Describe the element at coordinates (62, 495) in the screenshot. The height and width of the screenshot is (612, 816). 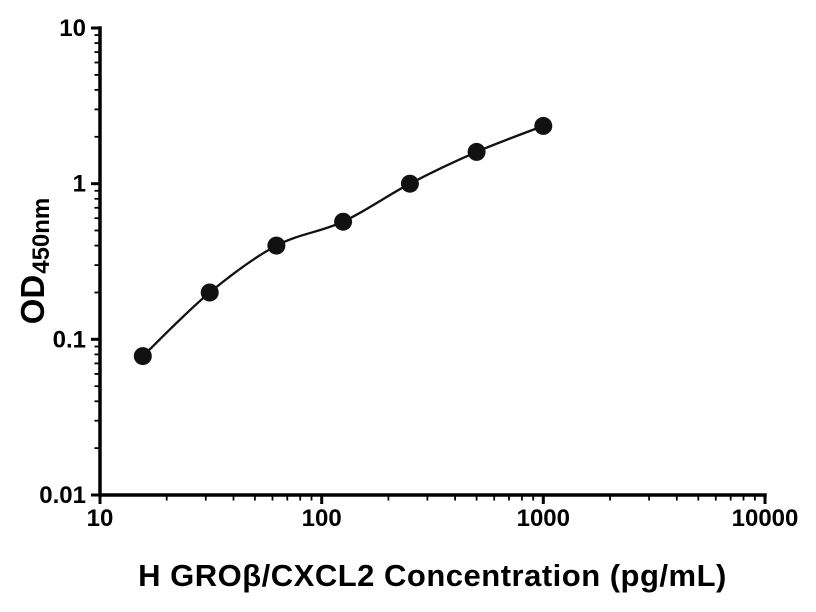
I see `y-tick-label: 0.01` at that location.